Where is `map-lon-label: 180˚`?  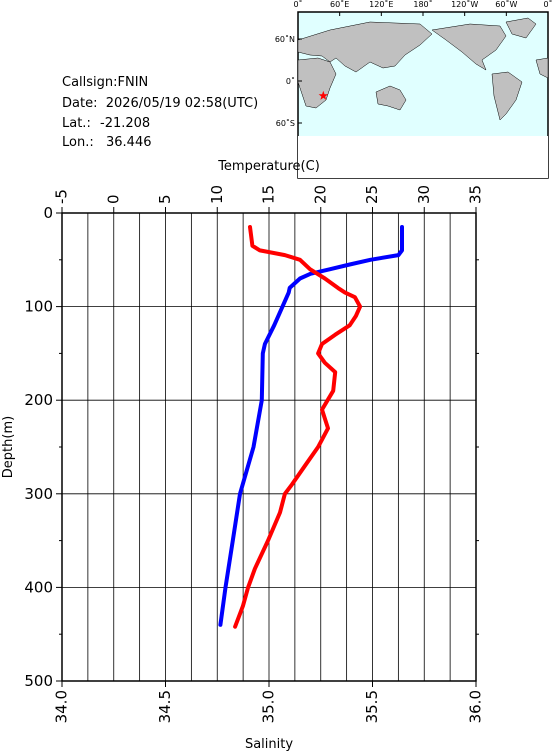
map-lon-label: 180˚ is located at coordinates (422, 4).